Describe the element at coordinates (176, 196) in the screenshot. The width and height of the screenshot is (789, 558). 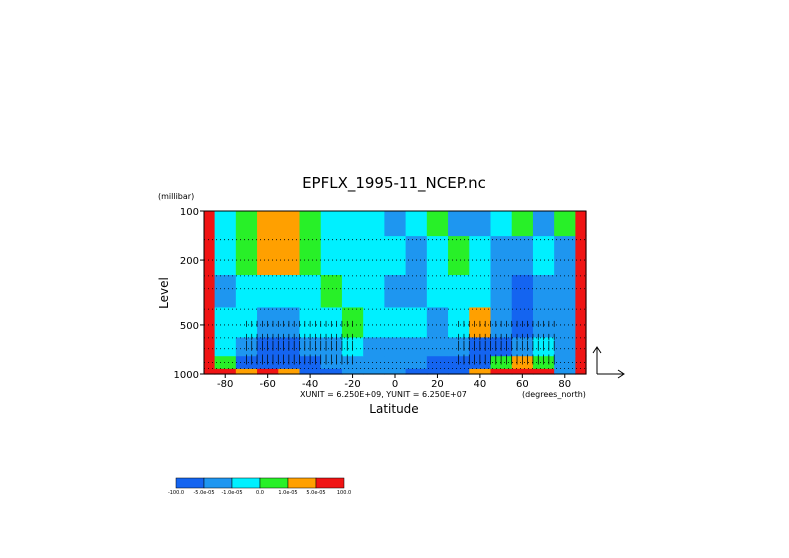
I see `y-units-label: (millibar)` at that location.